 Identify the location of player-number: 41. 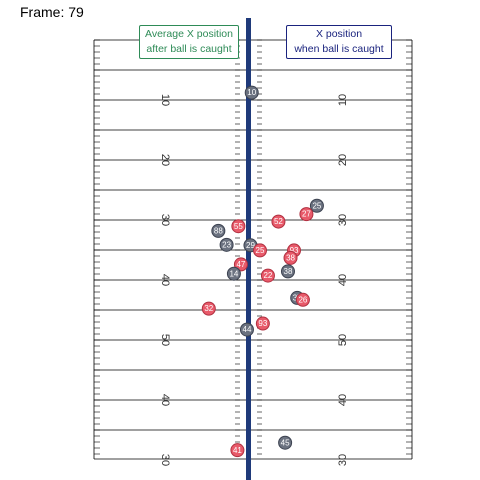
(237, 450).